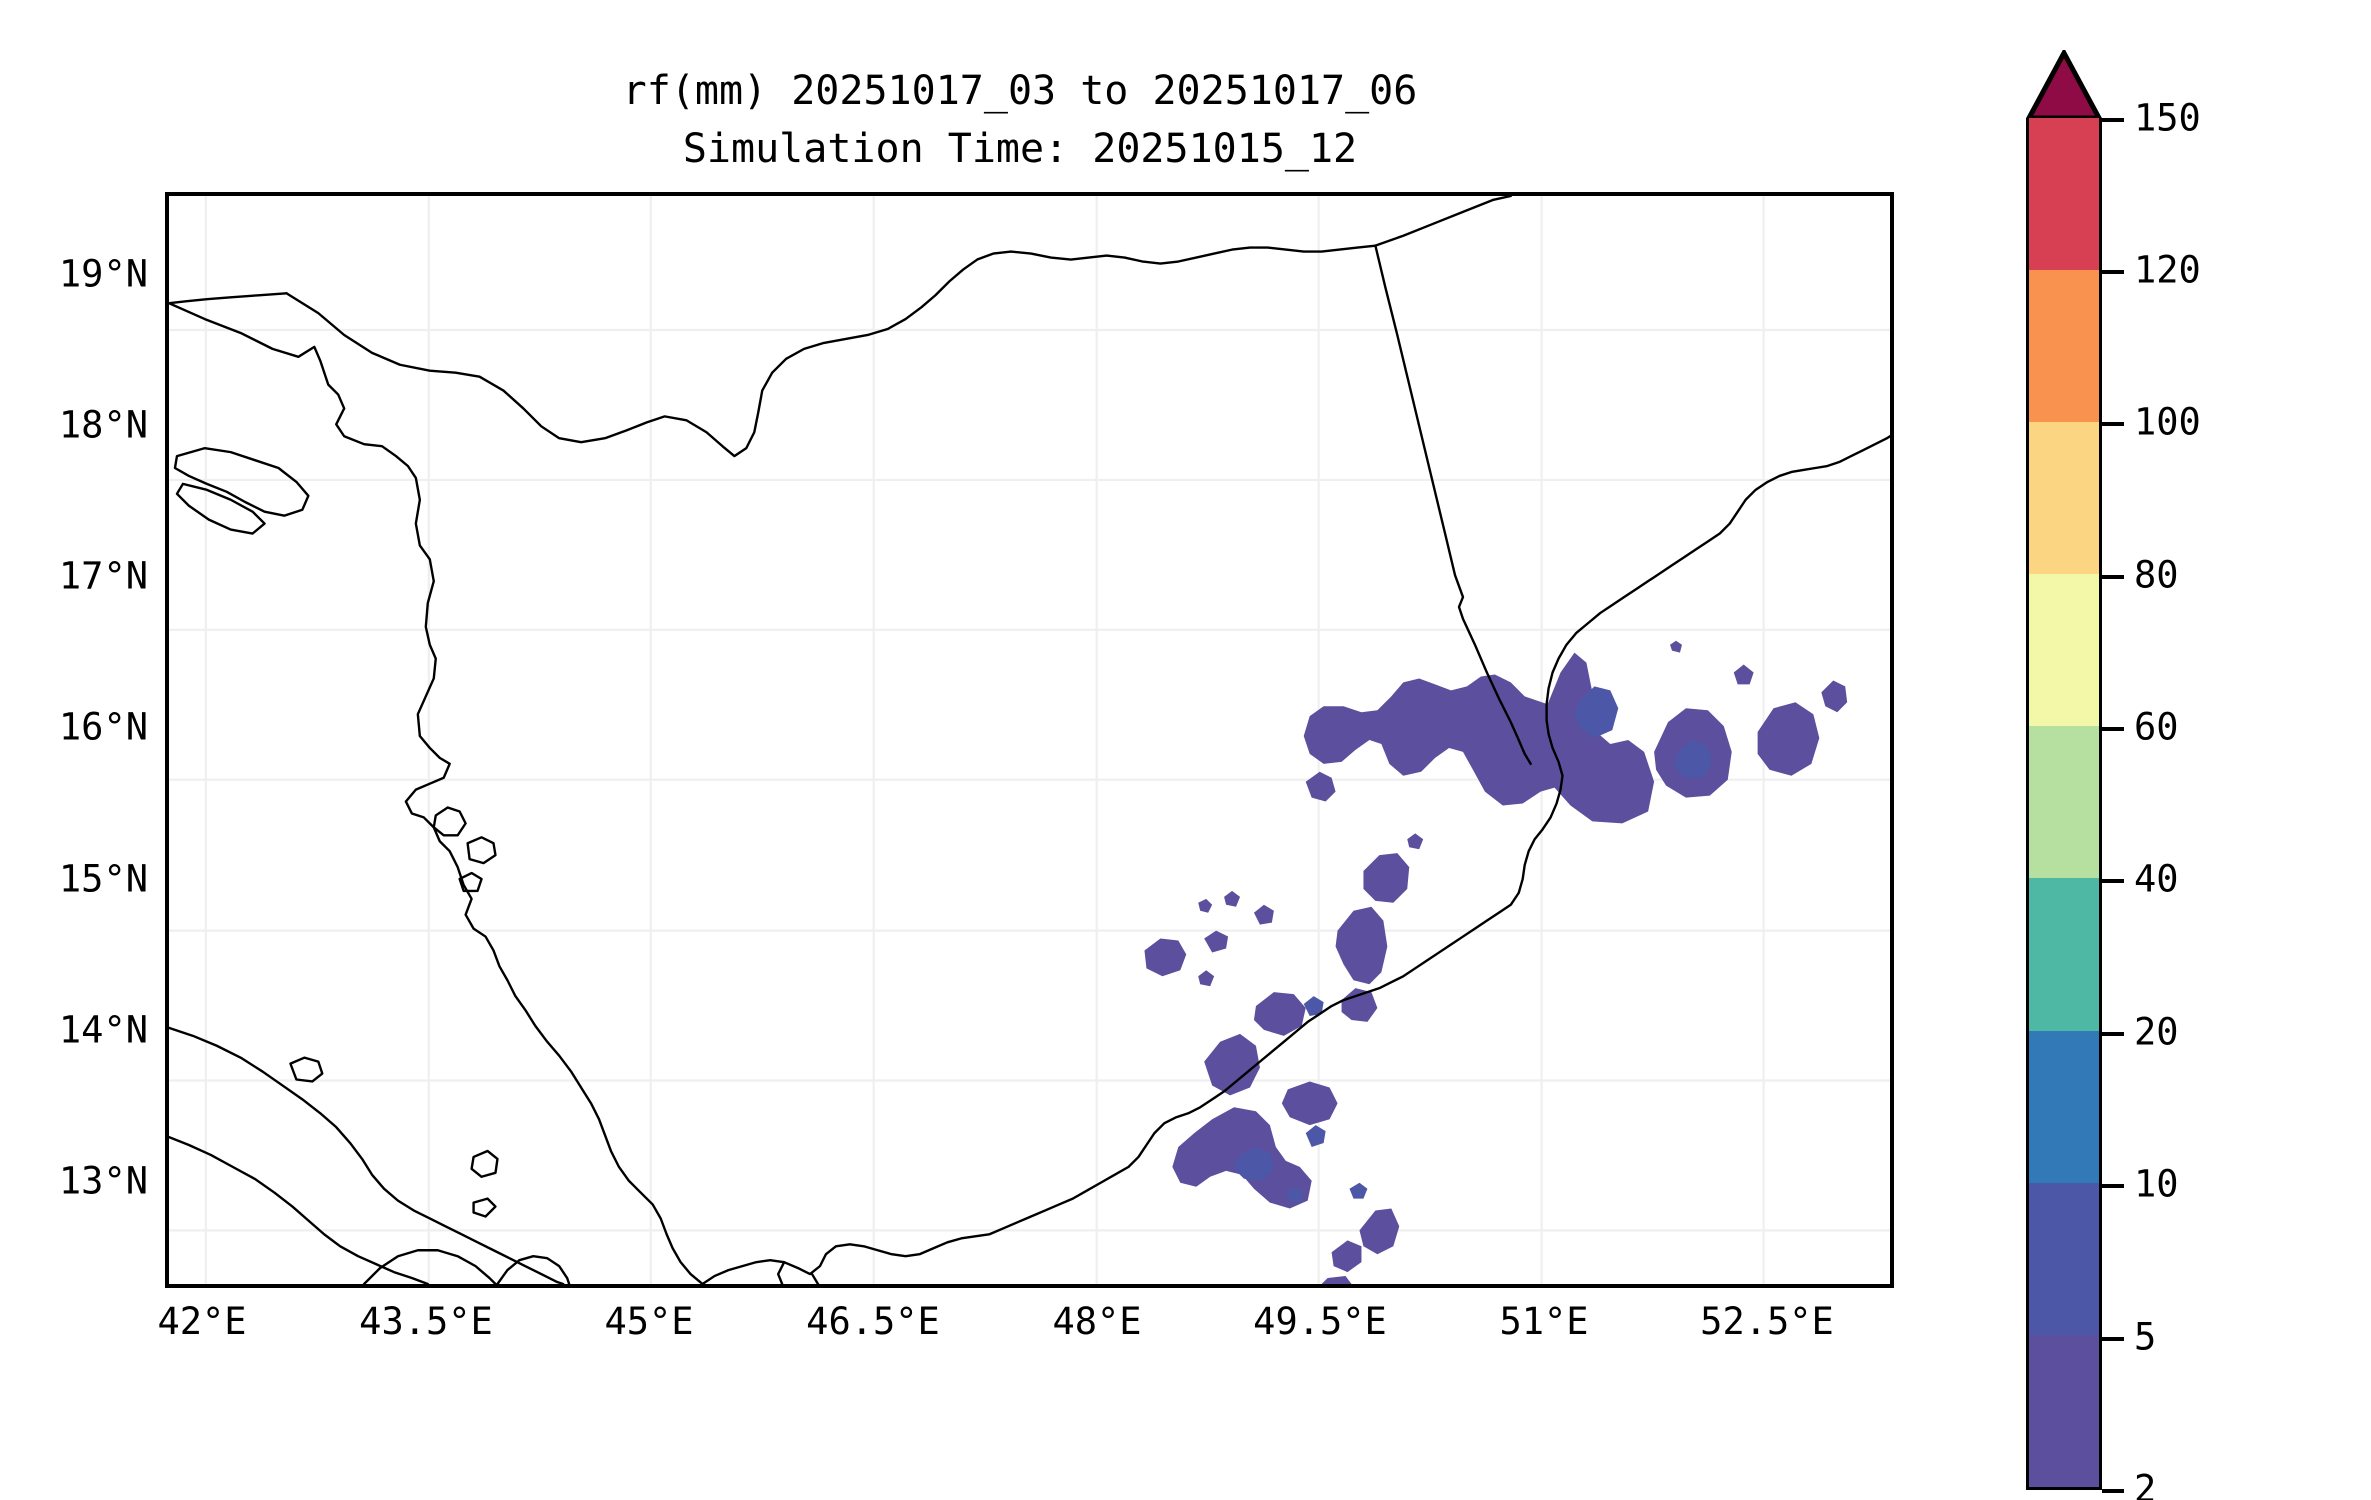 The image size is (2371, 1500). Describe the element at coordinates (2167, 118) in the screenshot. I see `colorbar-label-150: 150` at that location.